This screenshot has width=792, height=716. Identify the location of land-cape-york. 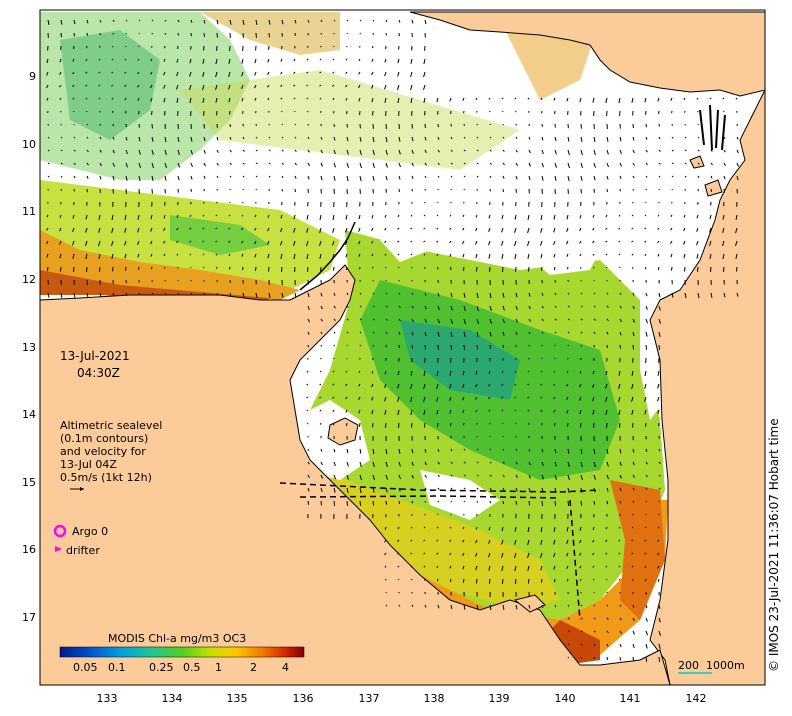
(707, 387).